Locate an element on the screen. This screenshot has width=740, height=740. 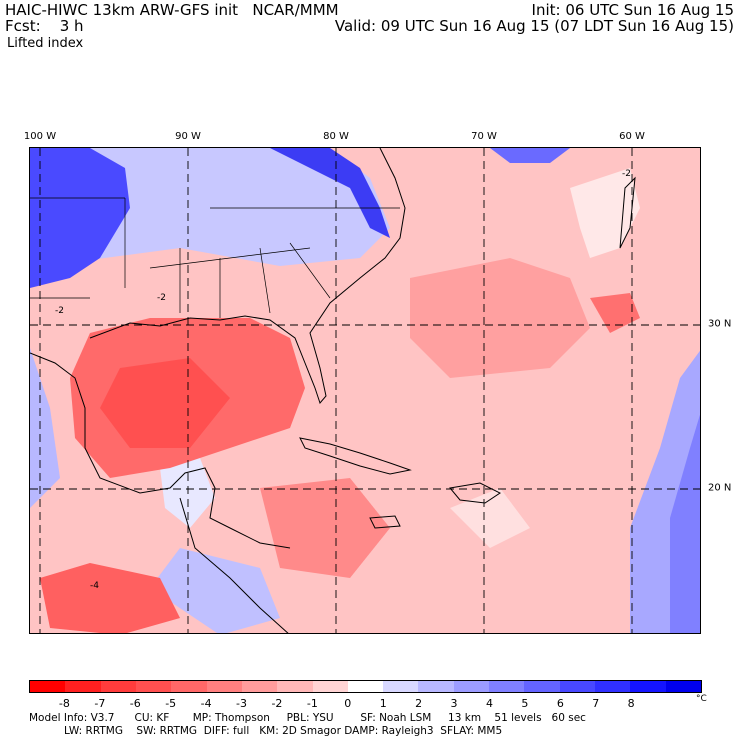
lon-label-70w: 70 W is located at coordinates (484, 136).